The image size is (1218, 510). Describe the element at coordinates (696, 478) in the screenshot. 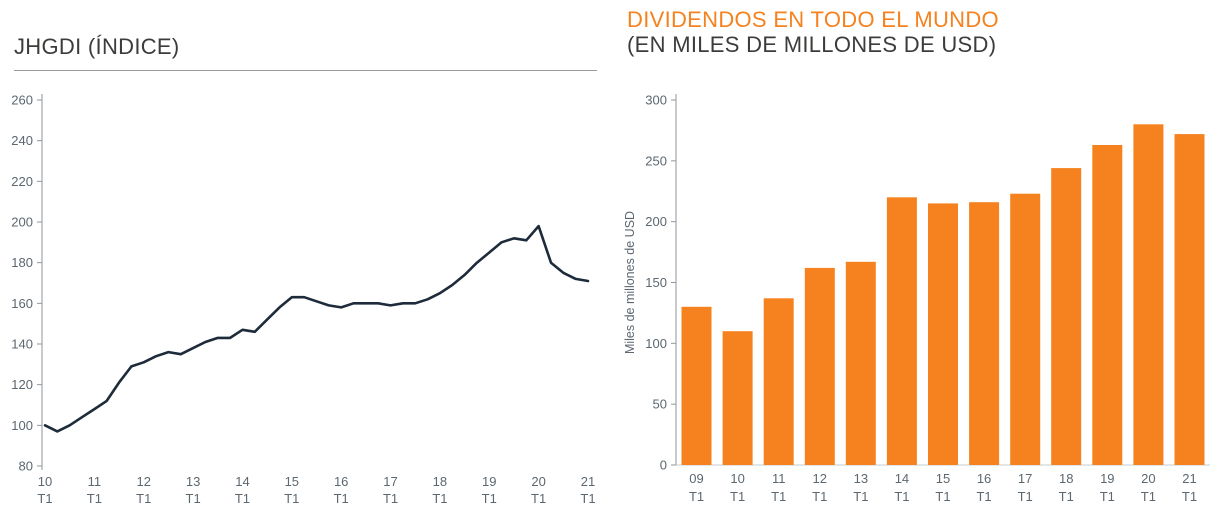

I see `x-axis-tick-year: 09` at that location.